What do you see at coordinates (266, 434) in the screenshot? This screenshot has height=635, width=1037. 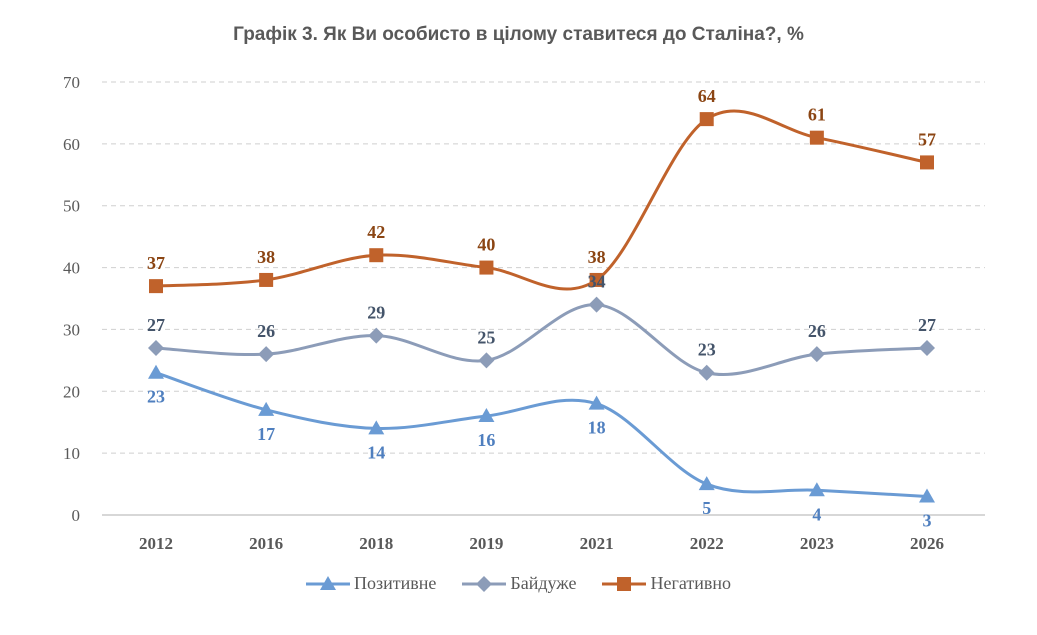 I see `data-label-triangle: 17` at bounding box center [266, 434].